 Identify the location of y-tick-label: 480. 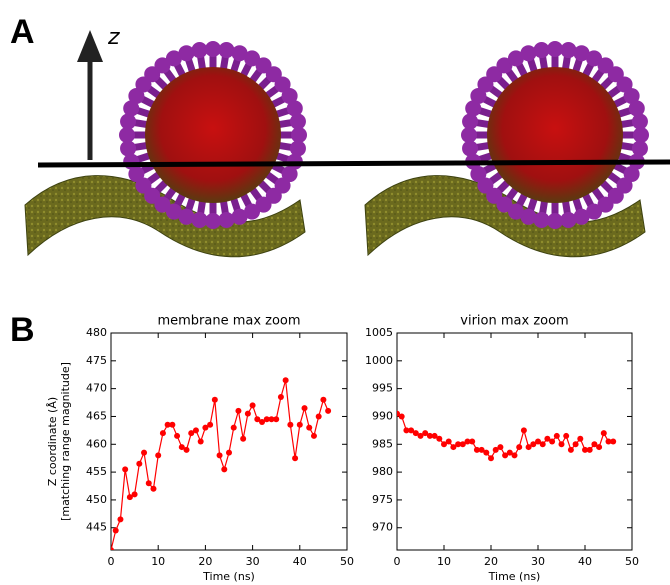
(96, 332).